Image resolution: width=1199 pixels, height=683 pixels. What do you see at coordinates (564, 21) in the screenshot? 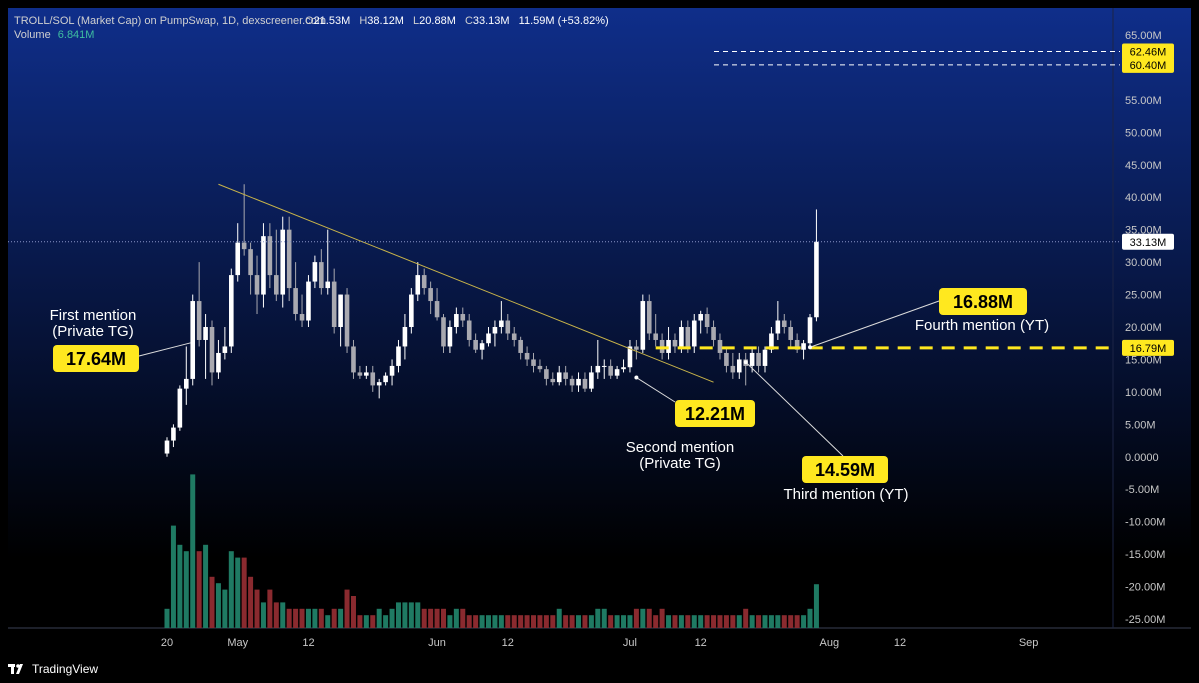
I see `change-value: 11.59M (+53.82%)` at bounding box center [564, 21].